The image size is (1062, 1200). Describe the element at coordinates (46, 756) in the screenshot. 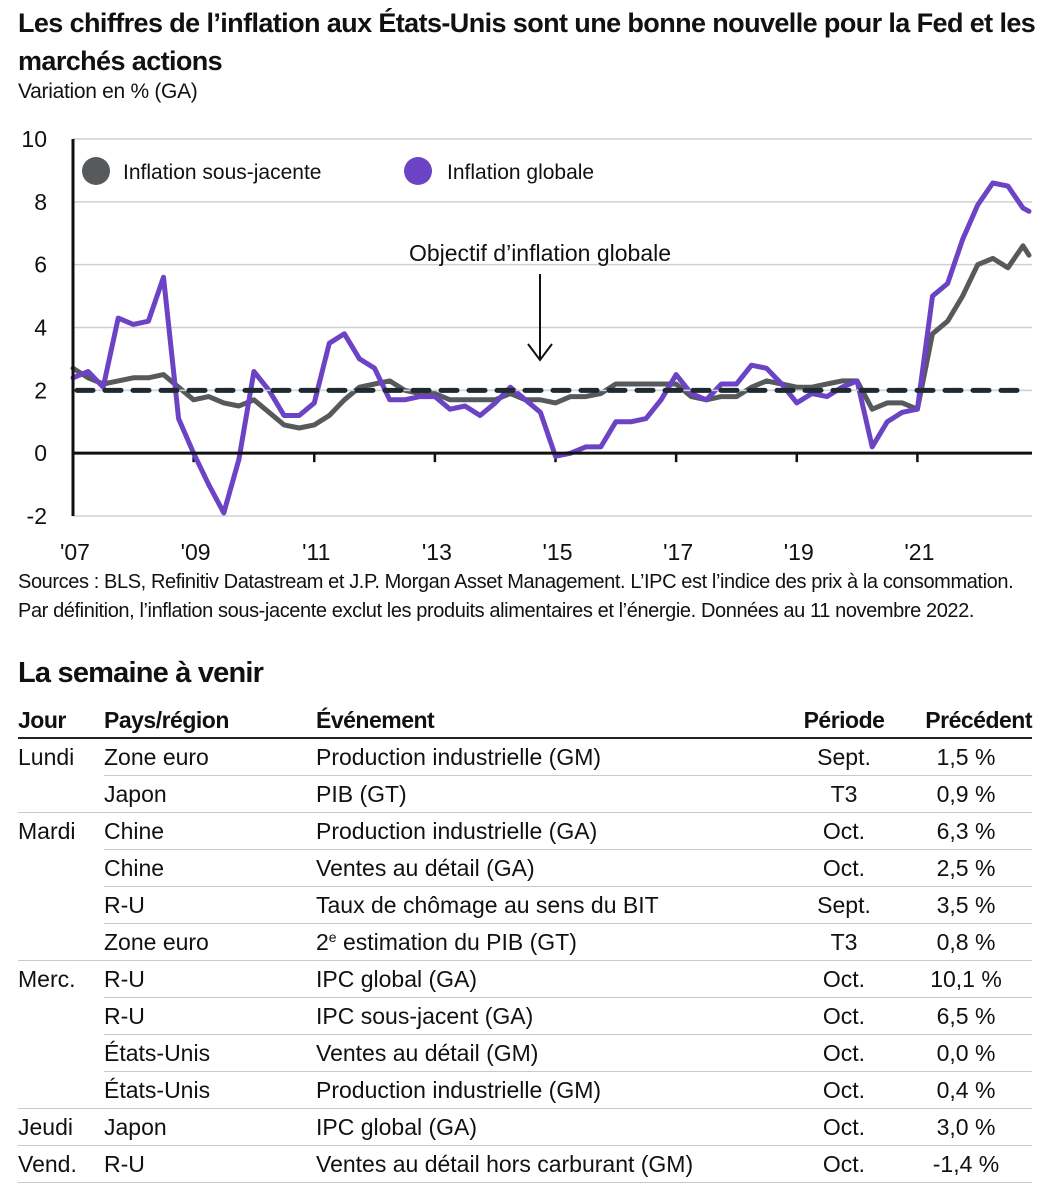

I see `cell-day: Lundi` at that location.